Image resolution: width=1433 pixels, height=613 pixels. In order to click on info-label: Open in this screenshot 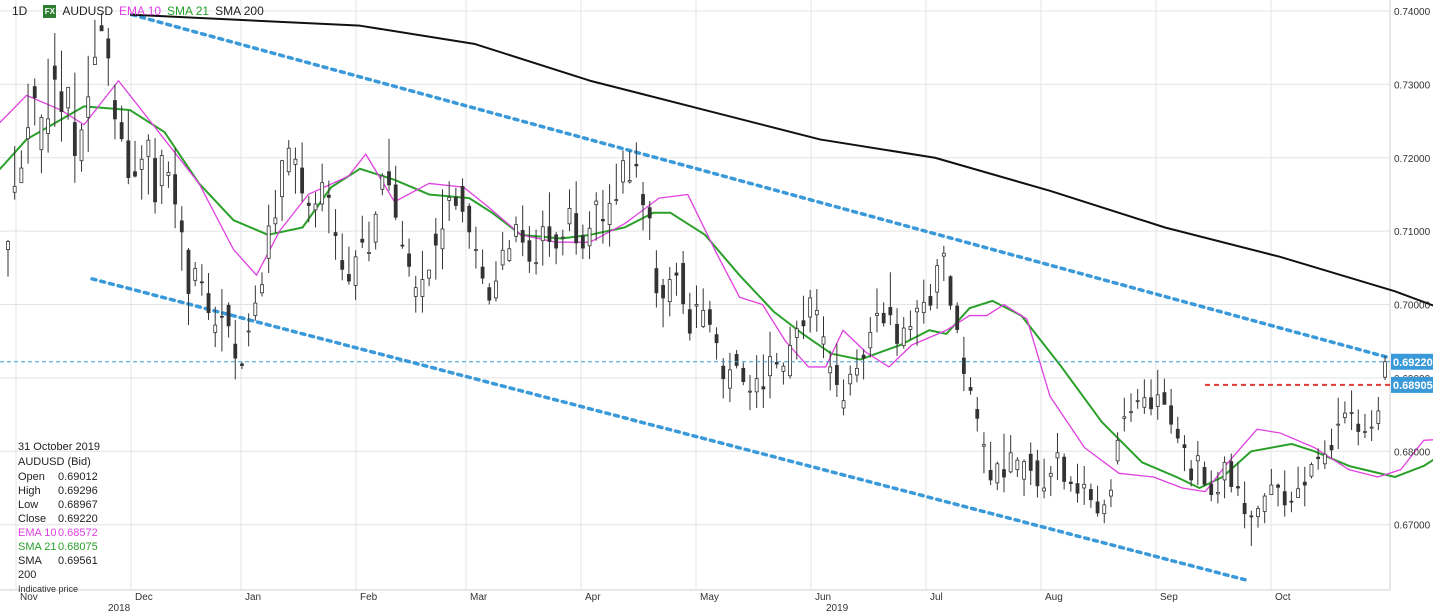, I will do `click(31, 477)`.